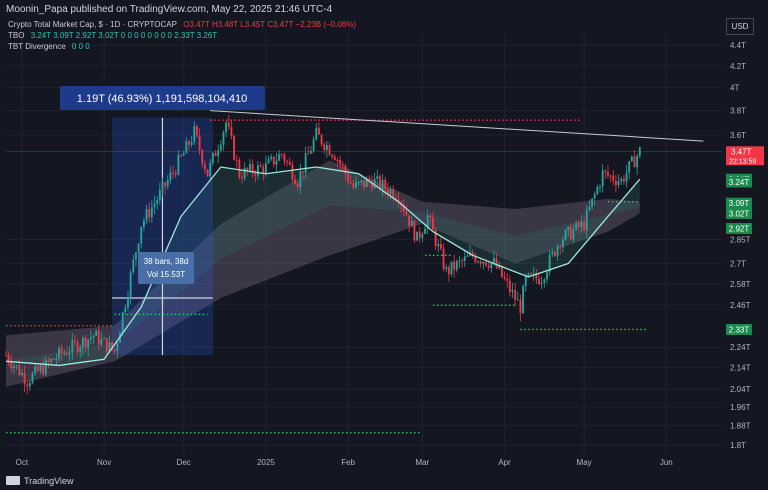 This screenshot has width=768, height=490. Describe the element at coordinates (457, 126) in the screenshot. I see `trend-line` at that location.